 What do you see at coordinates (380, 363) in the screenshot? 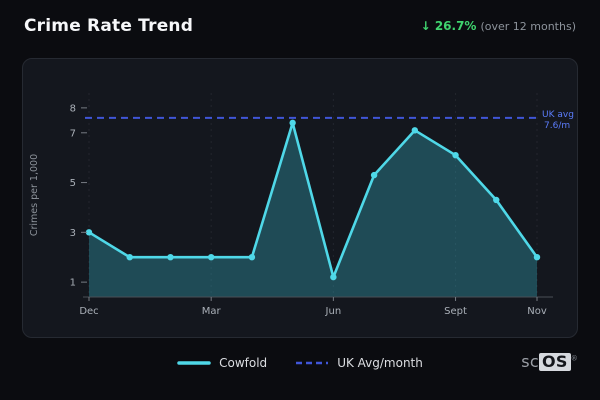
I see `legend-label-ukavg: UK Avg/month` at bounding box center [380, 363].